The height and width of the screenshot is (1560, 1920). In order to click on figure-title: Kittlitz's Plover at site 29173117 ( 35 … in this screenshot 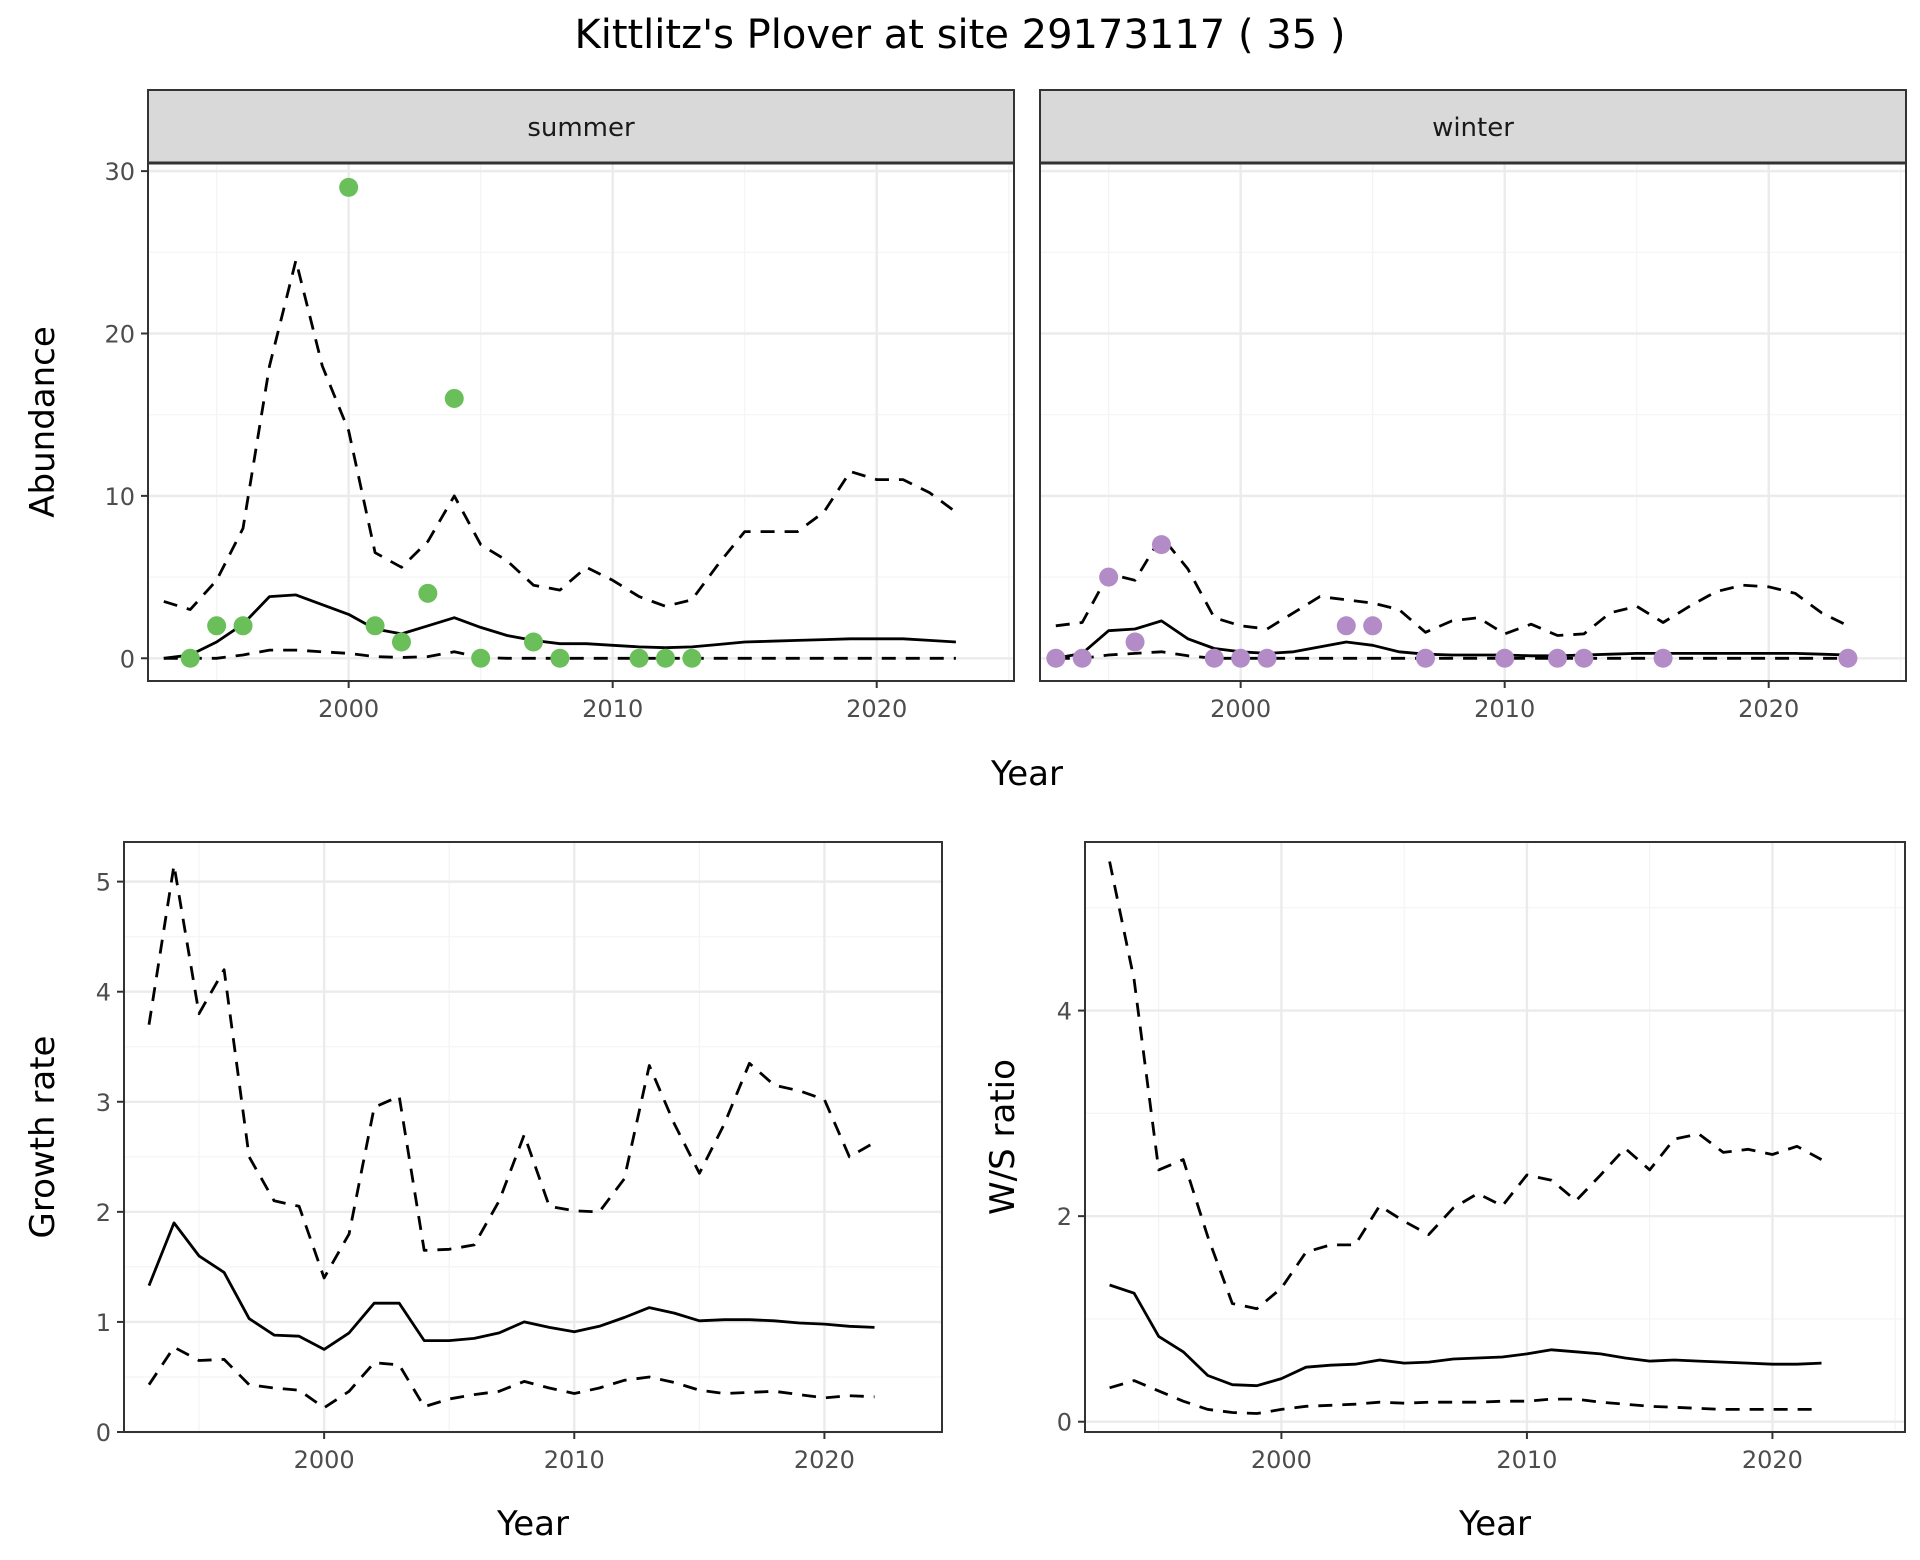, I will do `click(959, 35)`.